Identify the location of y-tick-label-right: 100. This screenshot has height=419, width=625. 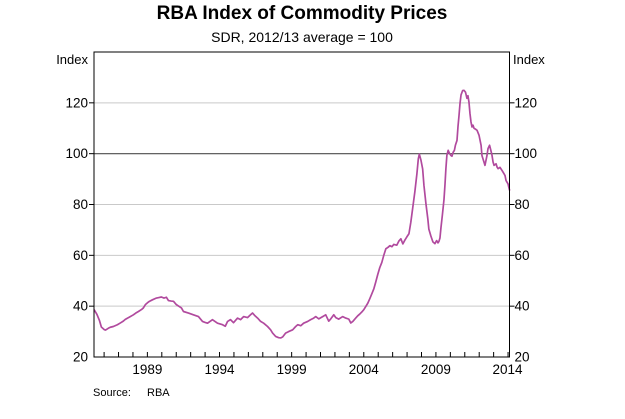
(526, 153).